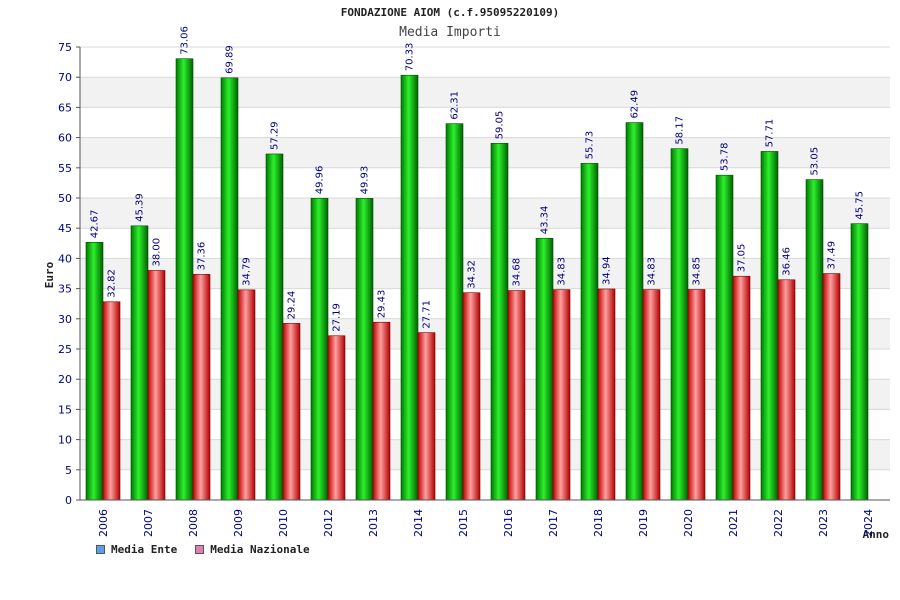 The image size is (900, 600). I want to click on x-tick-label: 2013, so click(373, 523).